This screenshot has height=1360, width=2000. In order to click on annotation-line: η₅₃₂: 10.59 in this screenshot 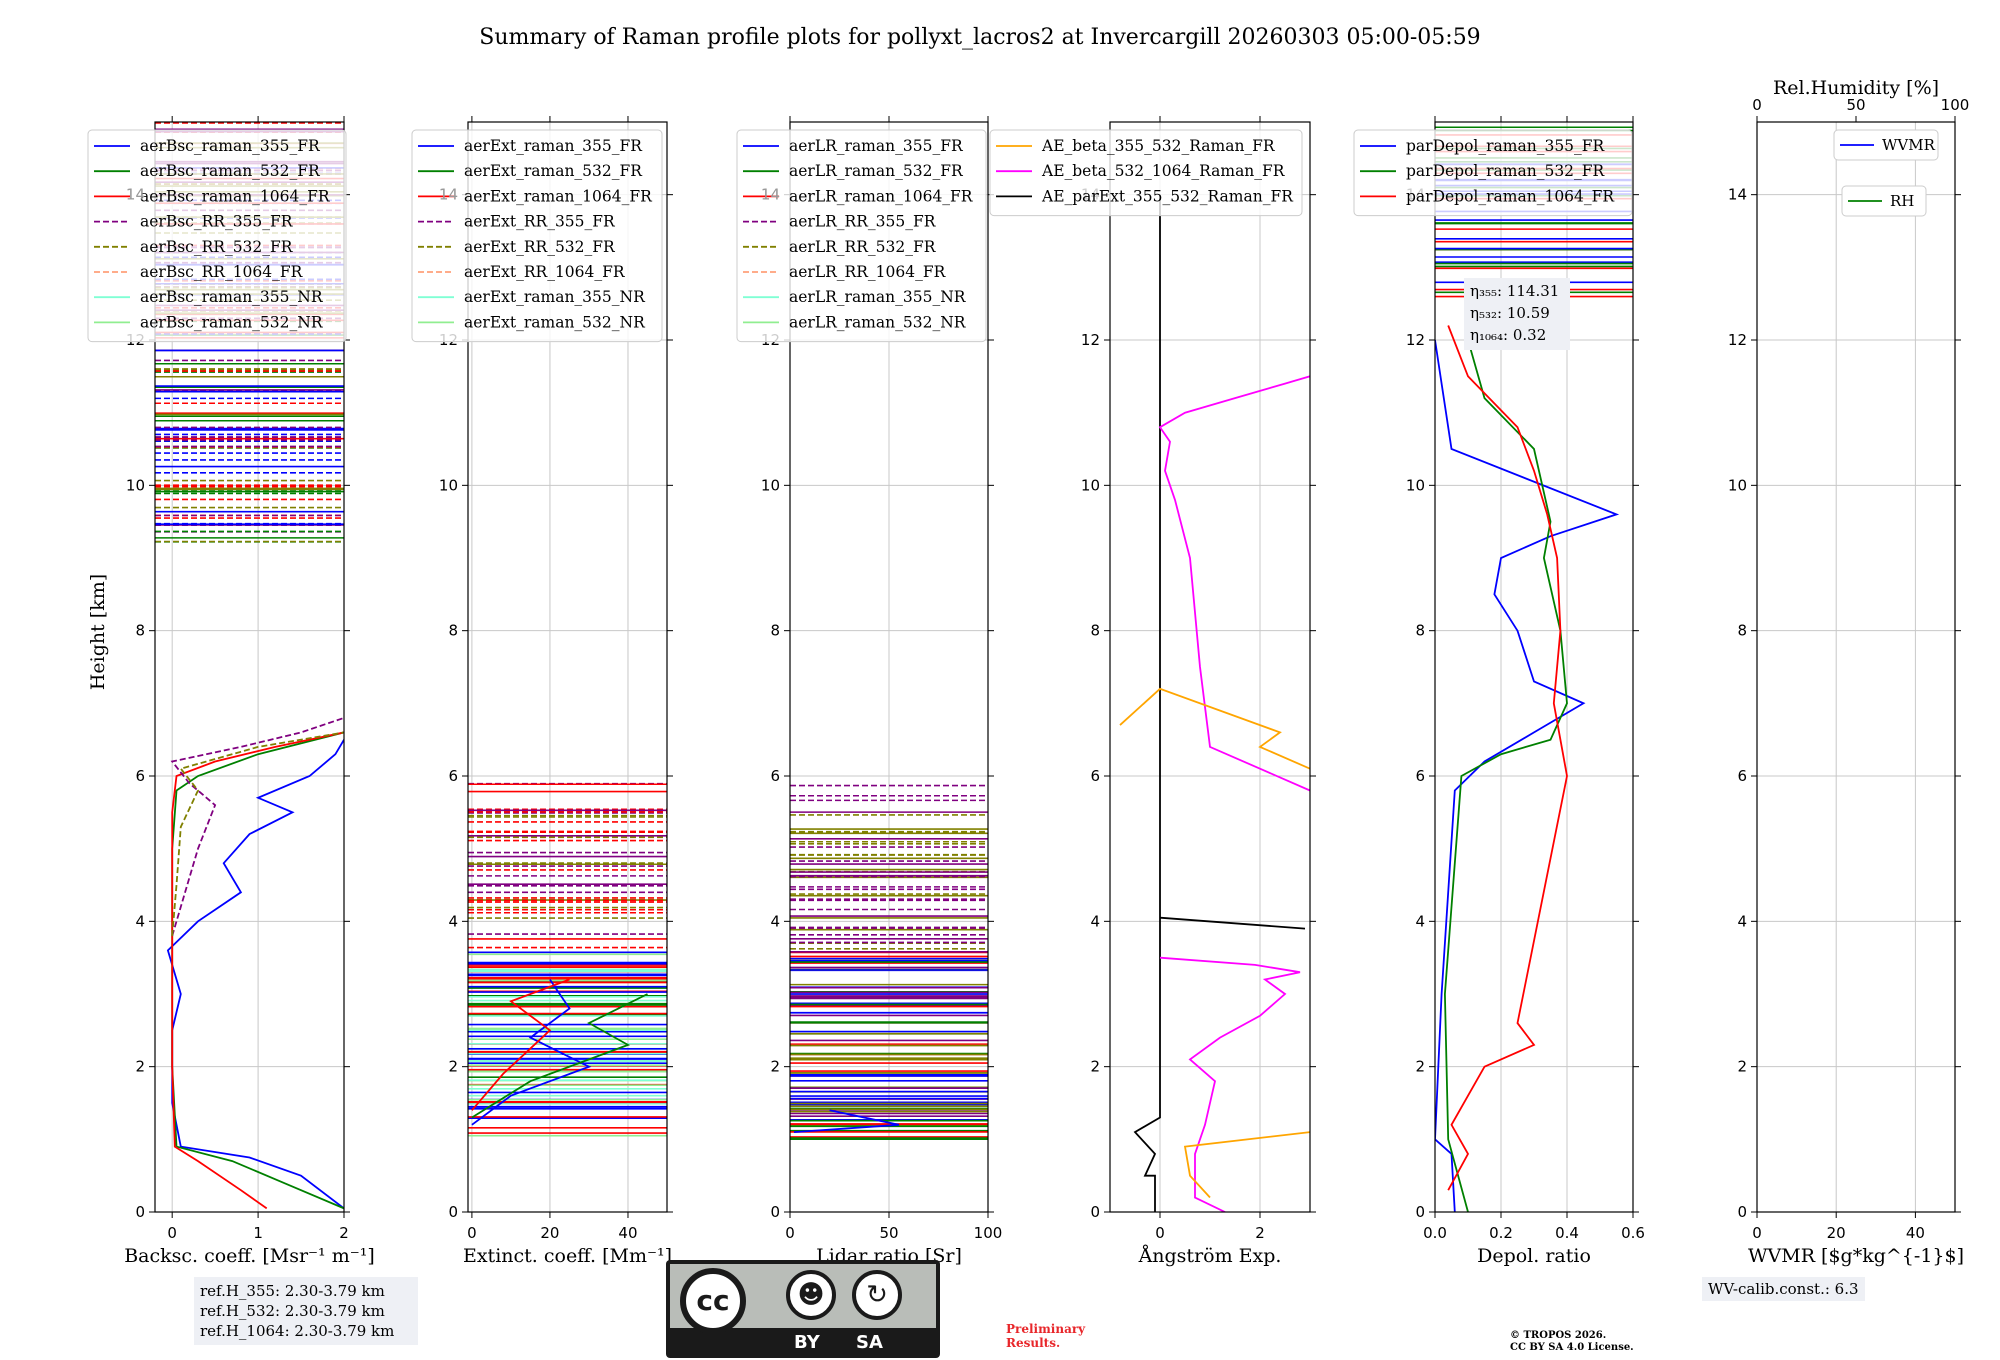, I will do `click(1510, 313)`.